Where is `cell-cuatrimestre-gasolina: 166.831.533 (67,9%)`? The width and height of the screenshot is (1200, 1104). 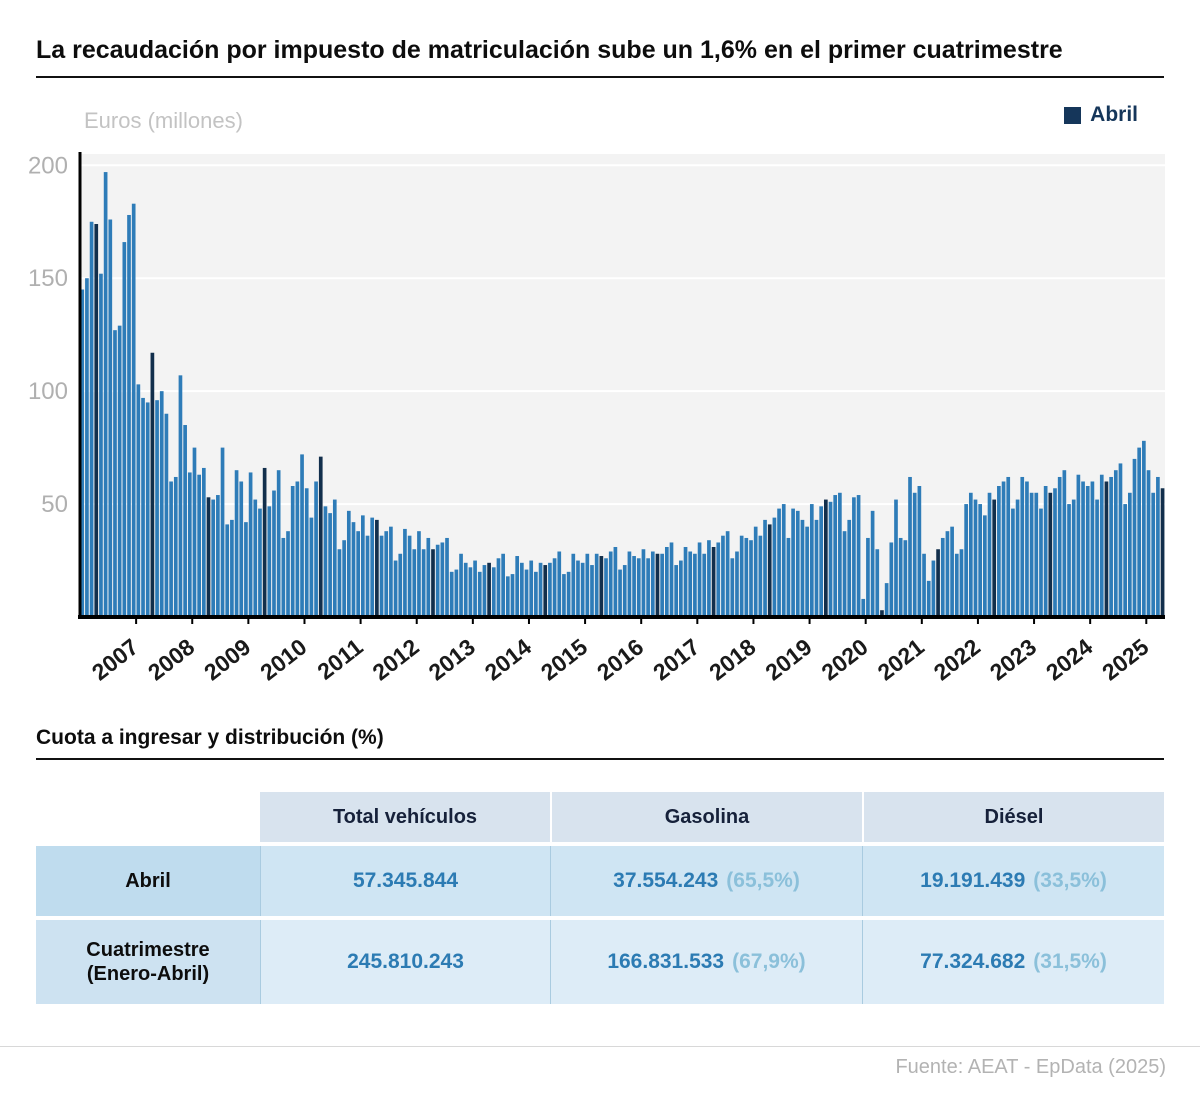
cell-cuatrimestre-gasolina: 166.831.533 (67,9%) is located at coordinates (706, 962).